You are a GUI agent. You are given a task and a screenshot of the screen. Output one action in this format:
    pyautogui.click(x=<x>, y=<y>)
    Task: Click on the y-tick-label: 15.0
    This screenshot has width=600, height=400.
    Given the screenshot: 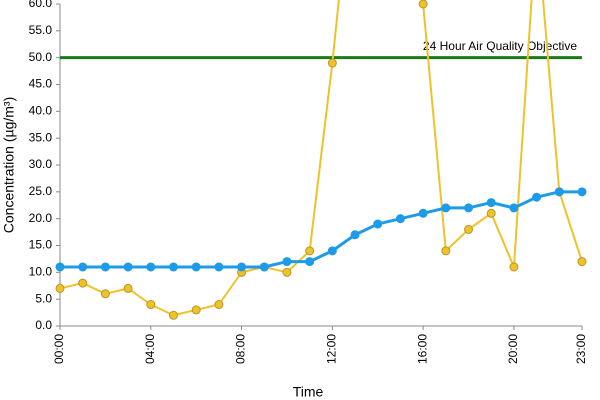 What is the action you would take?
    pyautogui.click(x=41, y=245)
    